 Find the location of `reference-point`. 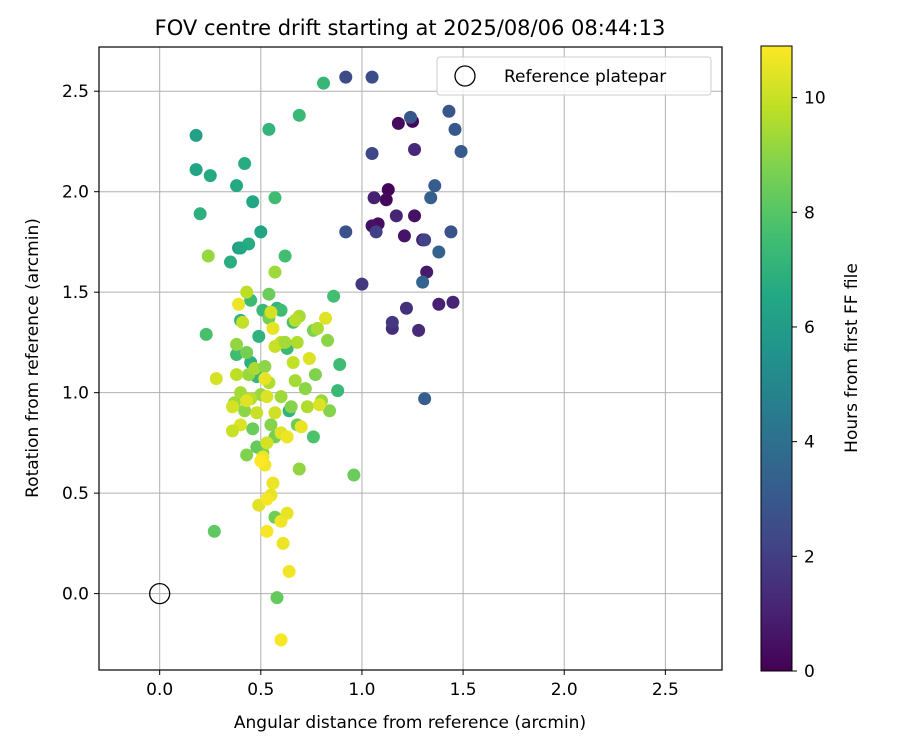

reference-point is located at coordinates (160, 593).